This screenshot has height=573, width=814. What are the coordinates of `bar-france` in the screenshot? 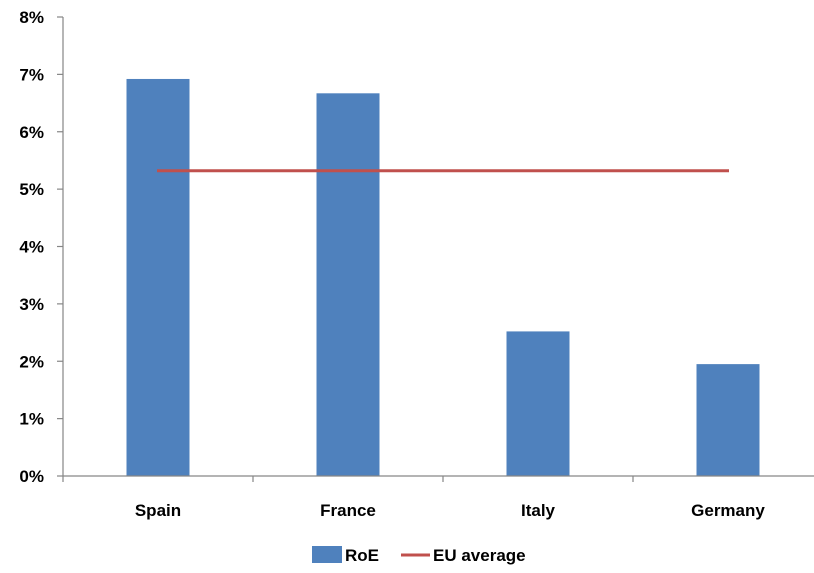 It's located at (348, 284).